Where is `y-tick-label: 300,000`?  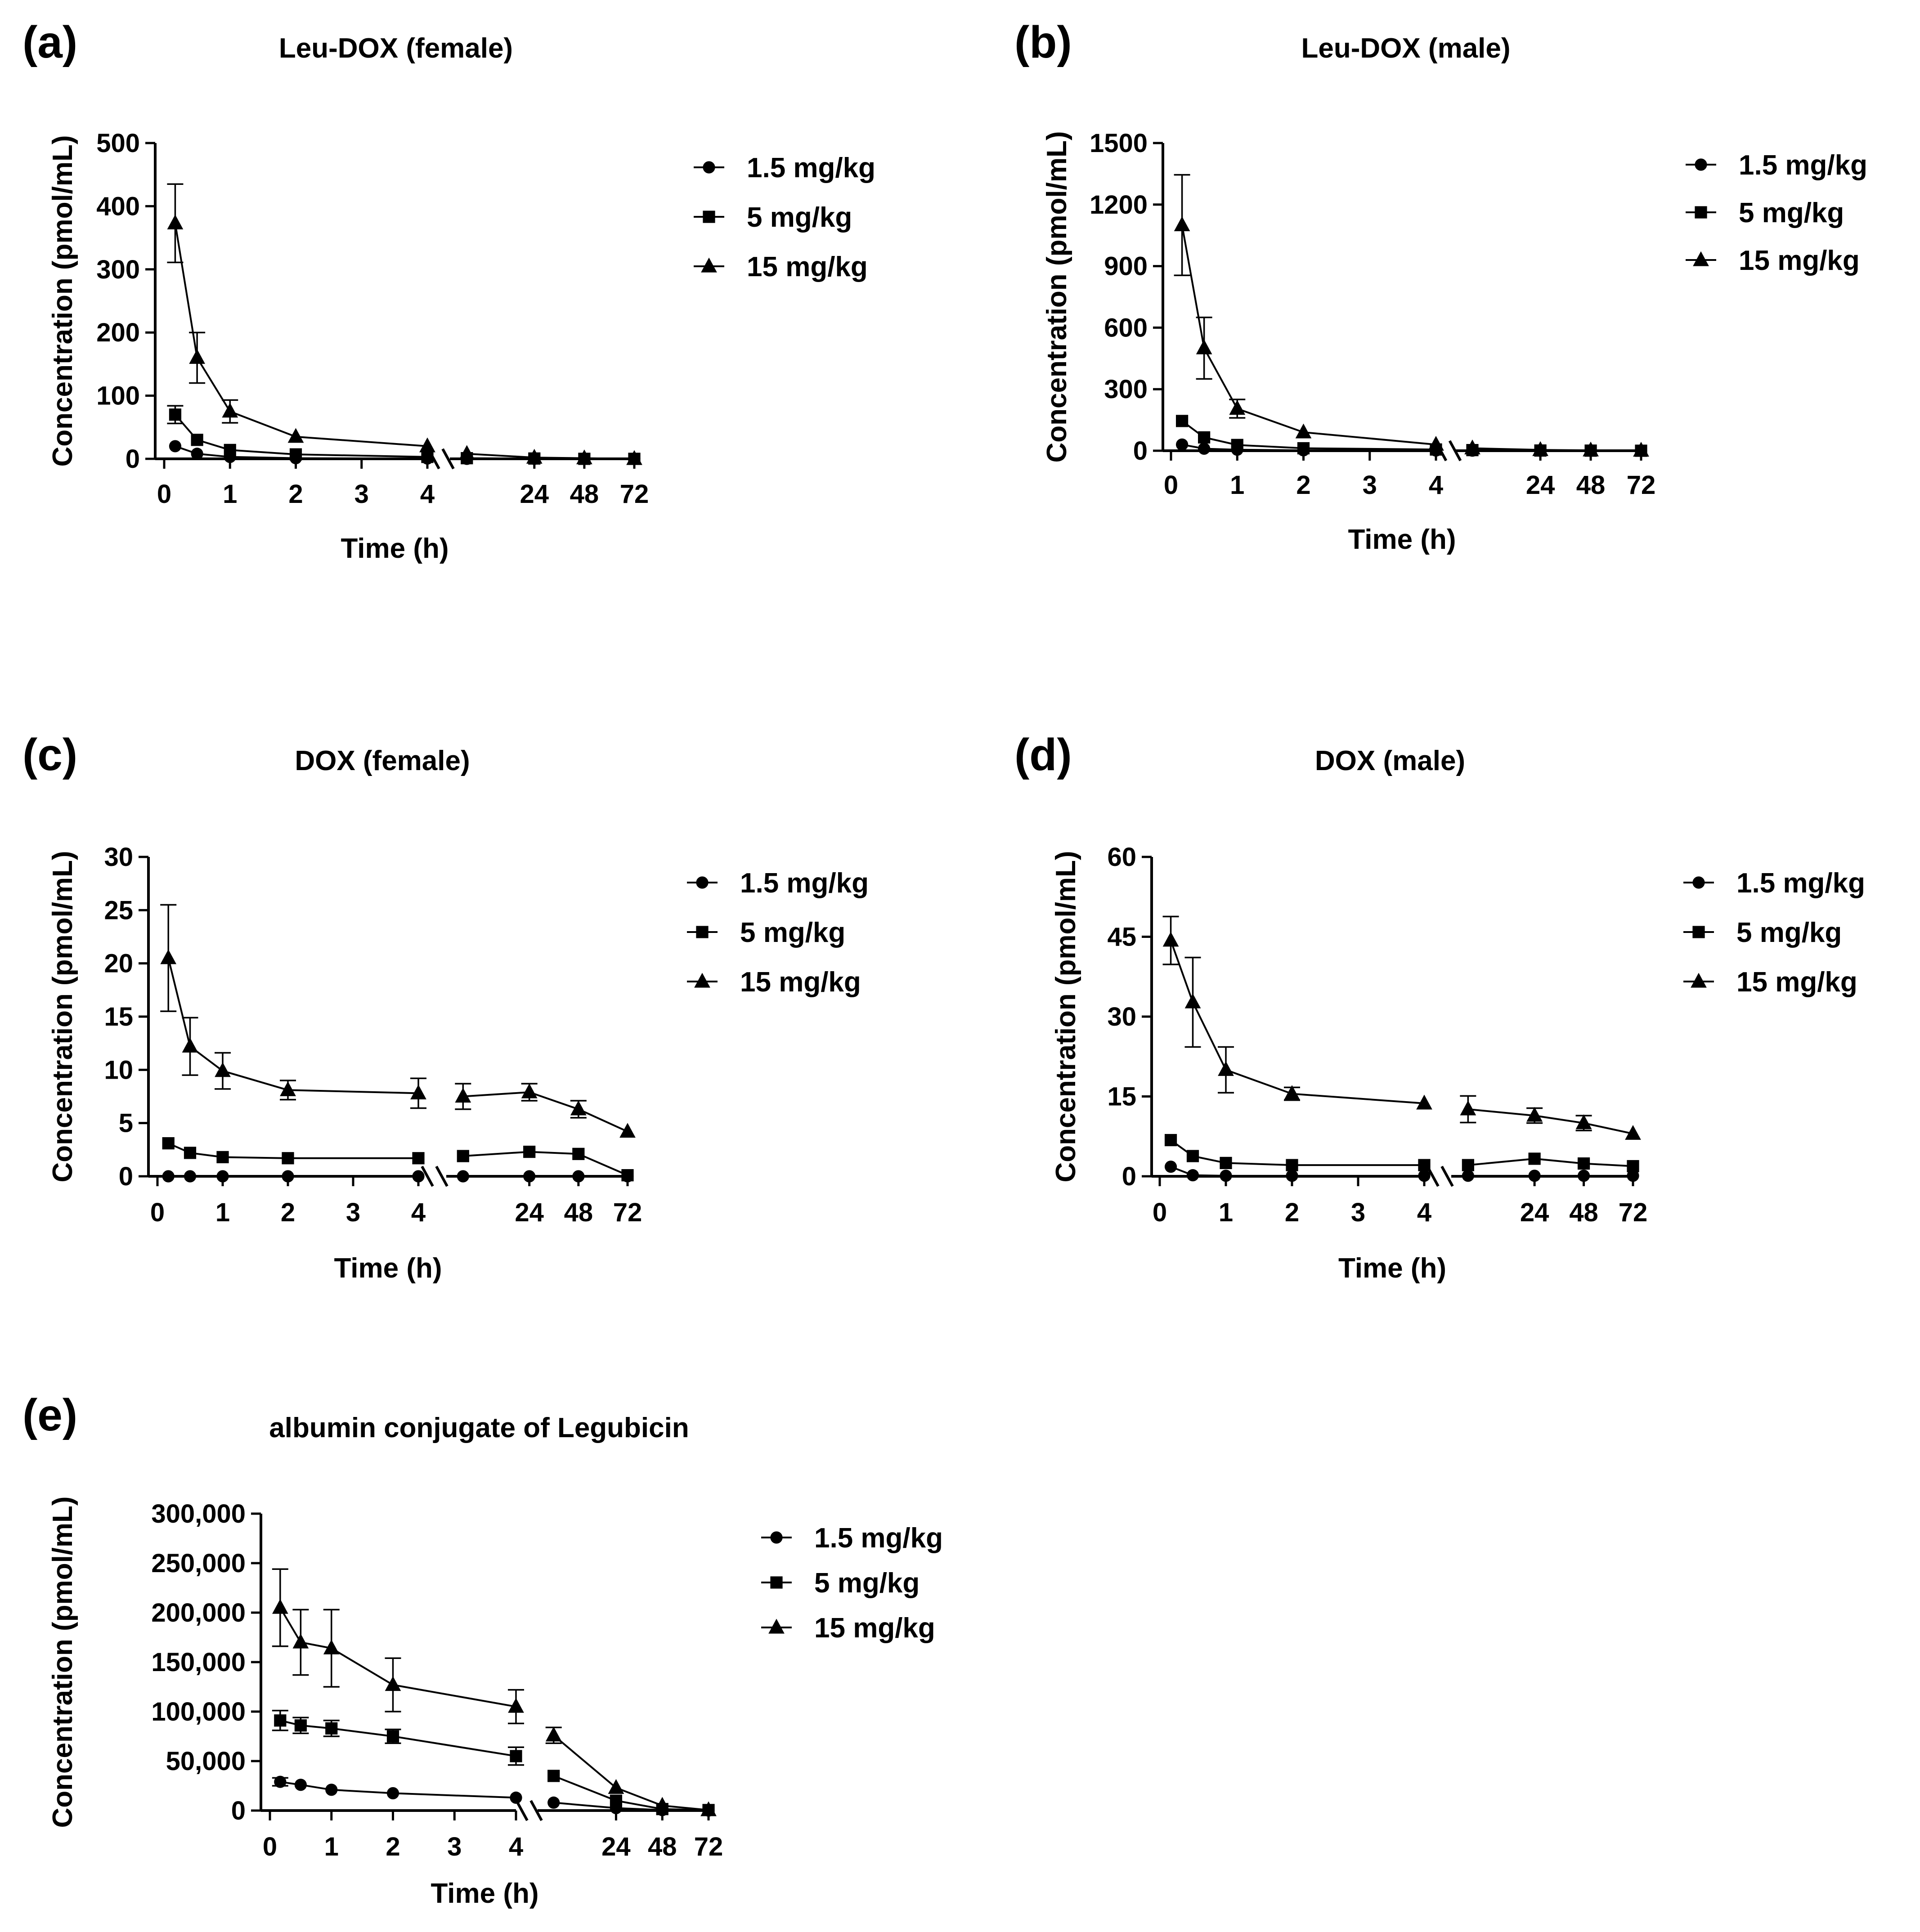
y-tick-label: 300,000 is located at coordinates (198, 1514).